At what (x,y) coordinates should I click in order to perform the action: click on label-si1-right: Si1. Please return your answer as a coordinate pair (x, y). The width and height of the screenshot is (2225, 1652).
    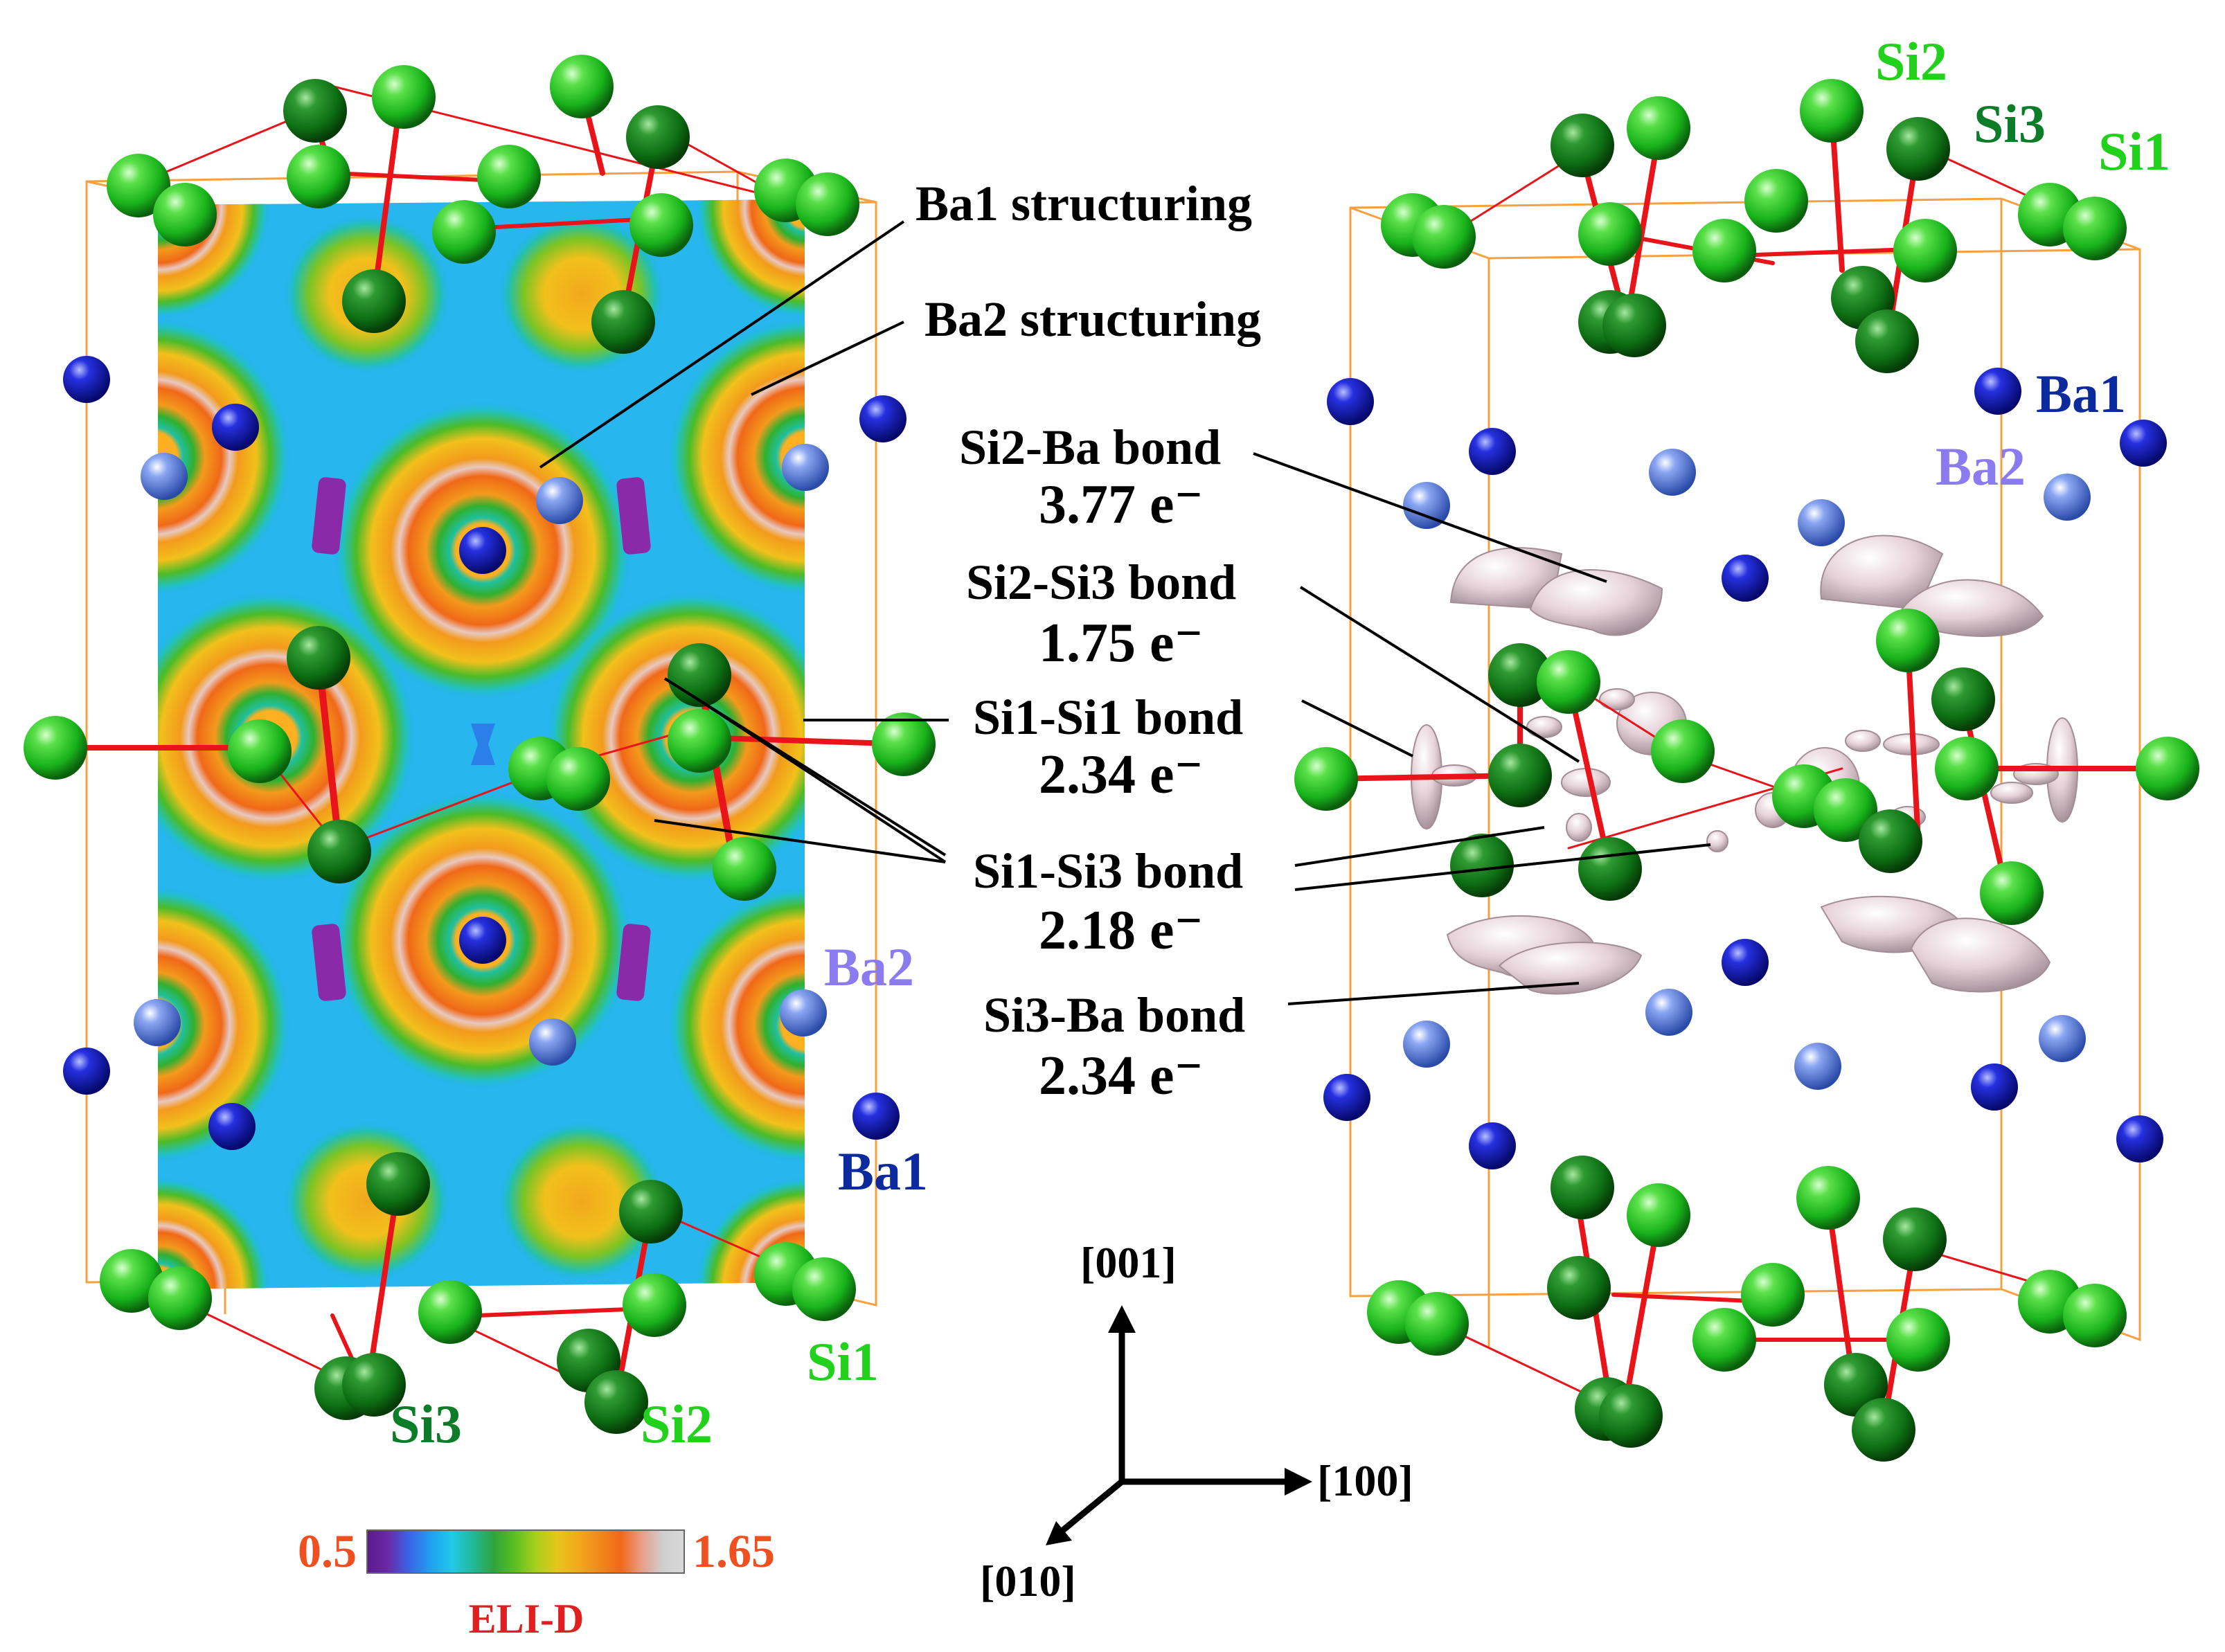
    Looking at the image, I should click on (2134, 151).